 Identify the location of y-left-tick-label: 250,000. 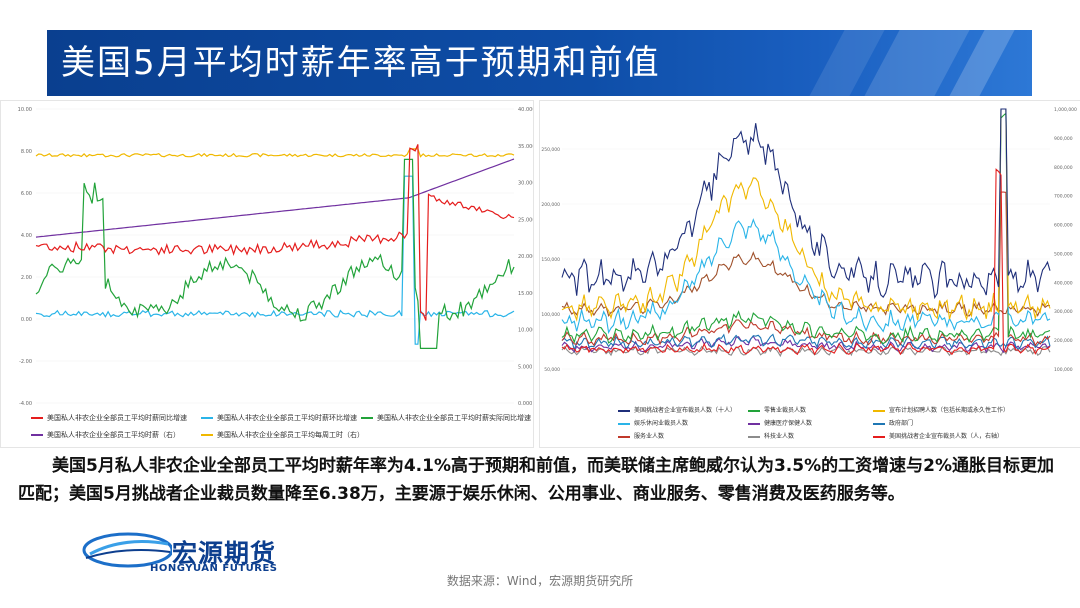
(550, 150).